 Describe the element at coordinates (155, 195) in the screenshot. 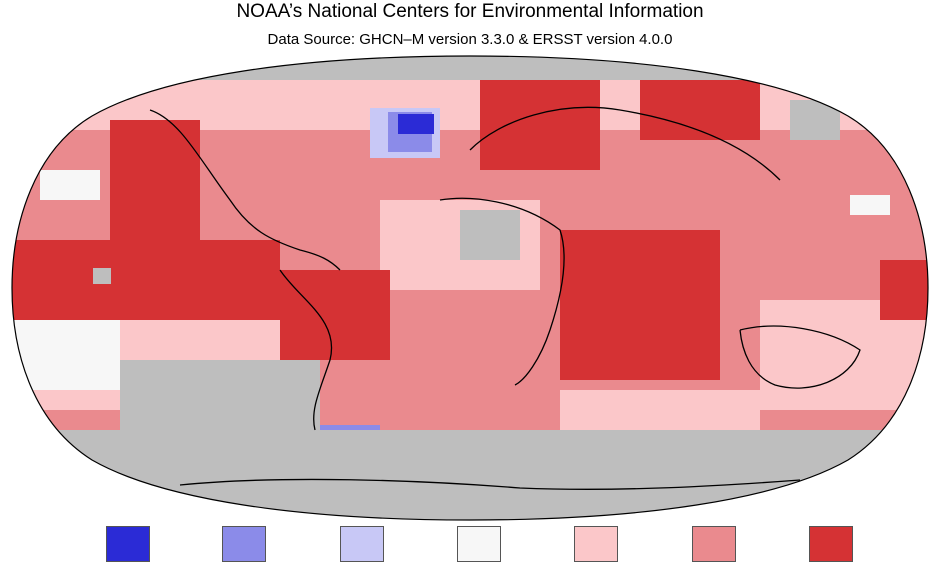

I see `anomaly-warm-ne-pacific` at that location.